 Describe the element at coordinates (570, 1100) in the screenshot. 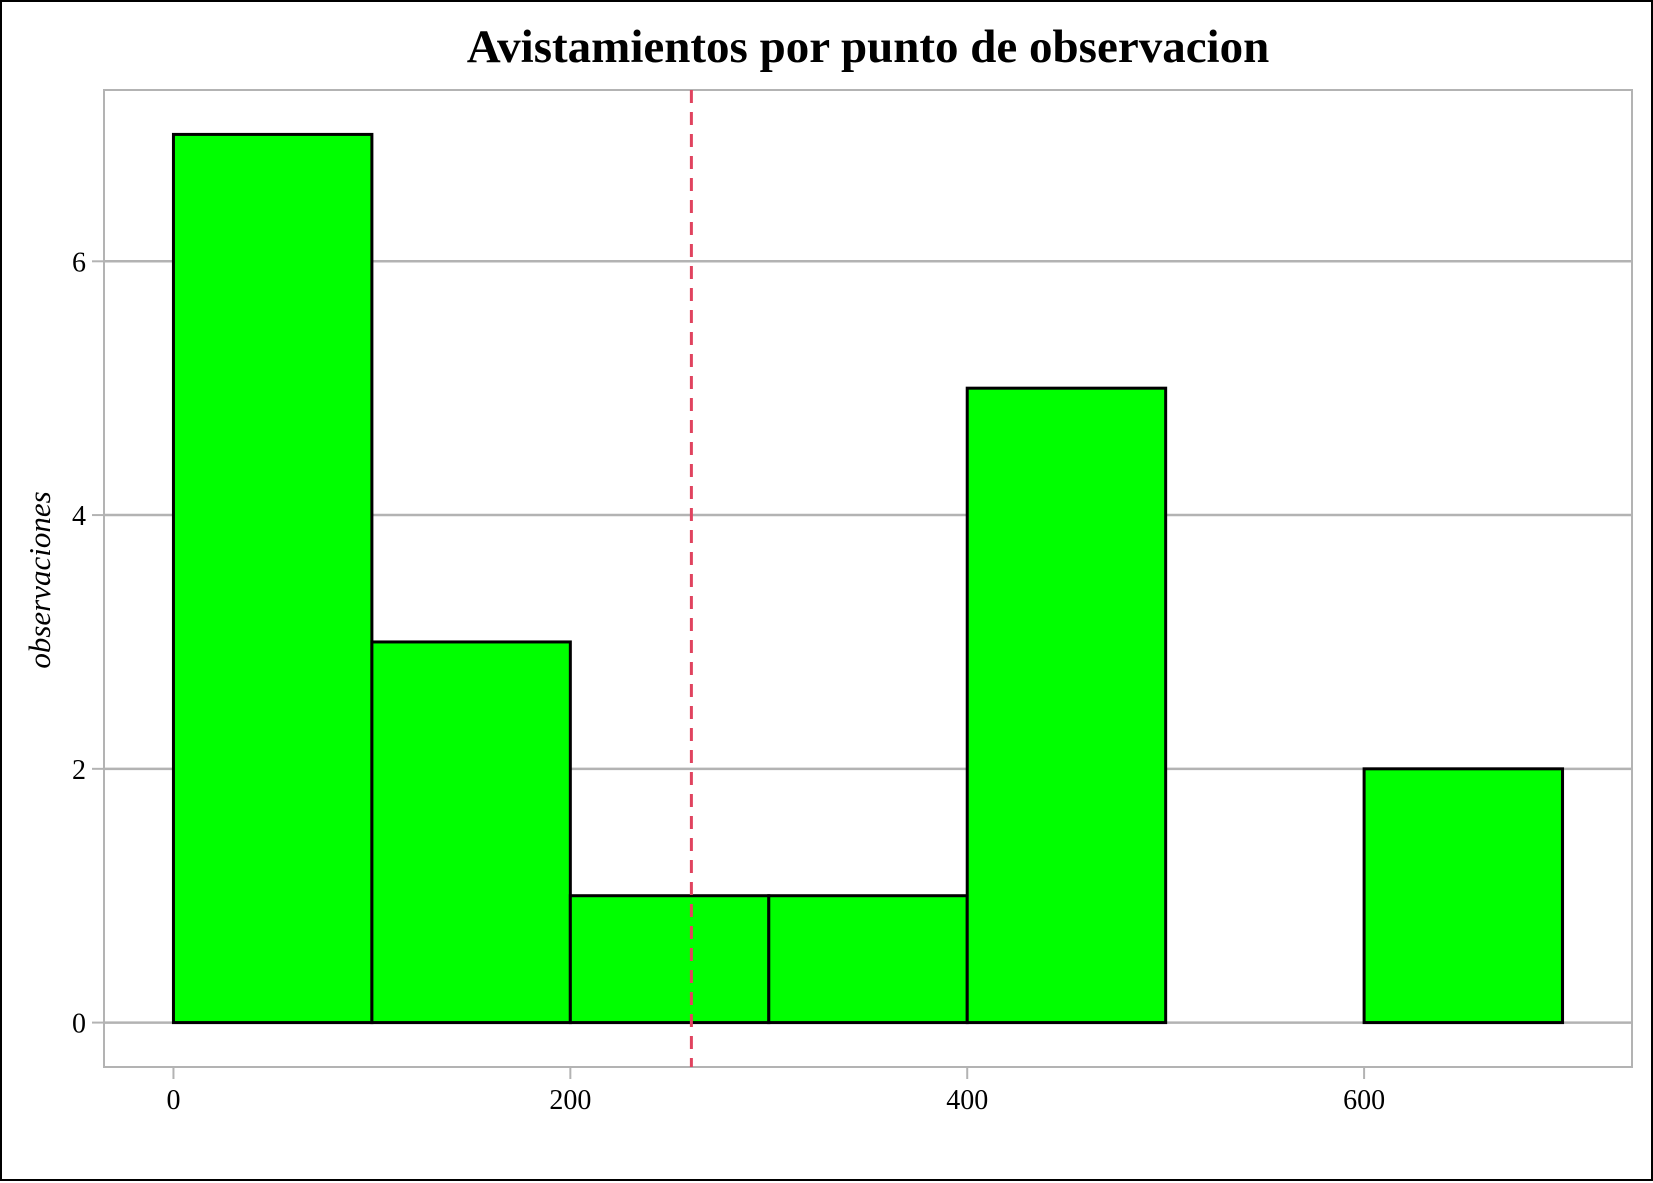

I see `x-tick-label-200: 200` at that location.